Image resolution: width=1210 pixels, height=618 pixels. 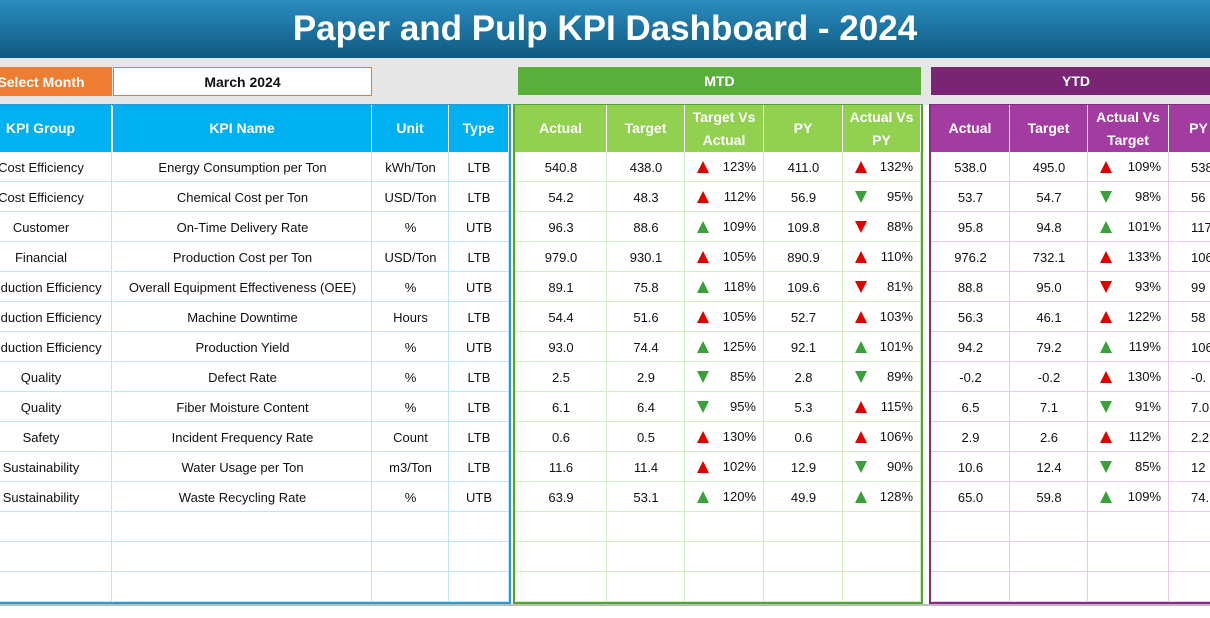 What do you see at coordinates (242, 497) in the screenshot?
I see `kpi-name: Waste Recycling Rate` at bounding box center [242, 497].